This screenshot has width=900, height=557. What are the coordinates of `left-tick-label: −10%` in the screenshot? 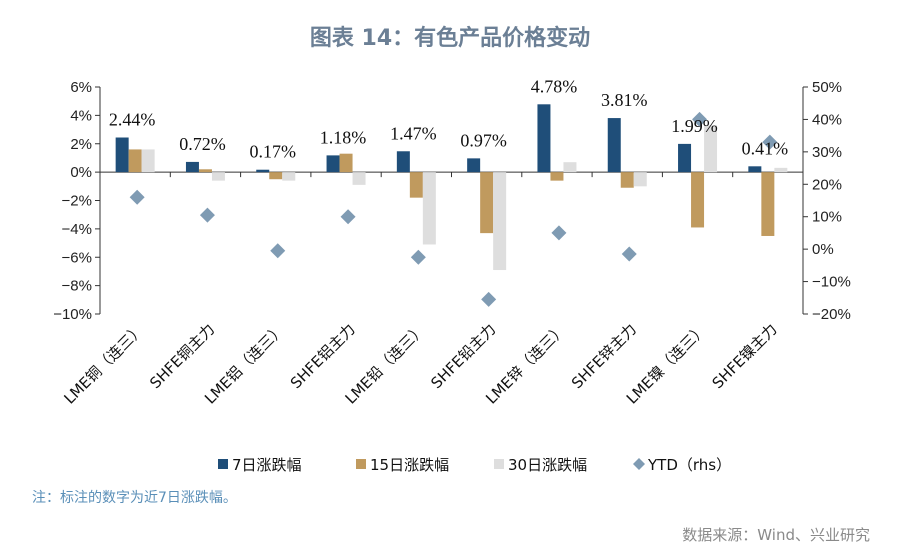 It's located at (72, 314).